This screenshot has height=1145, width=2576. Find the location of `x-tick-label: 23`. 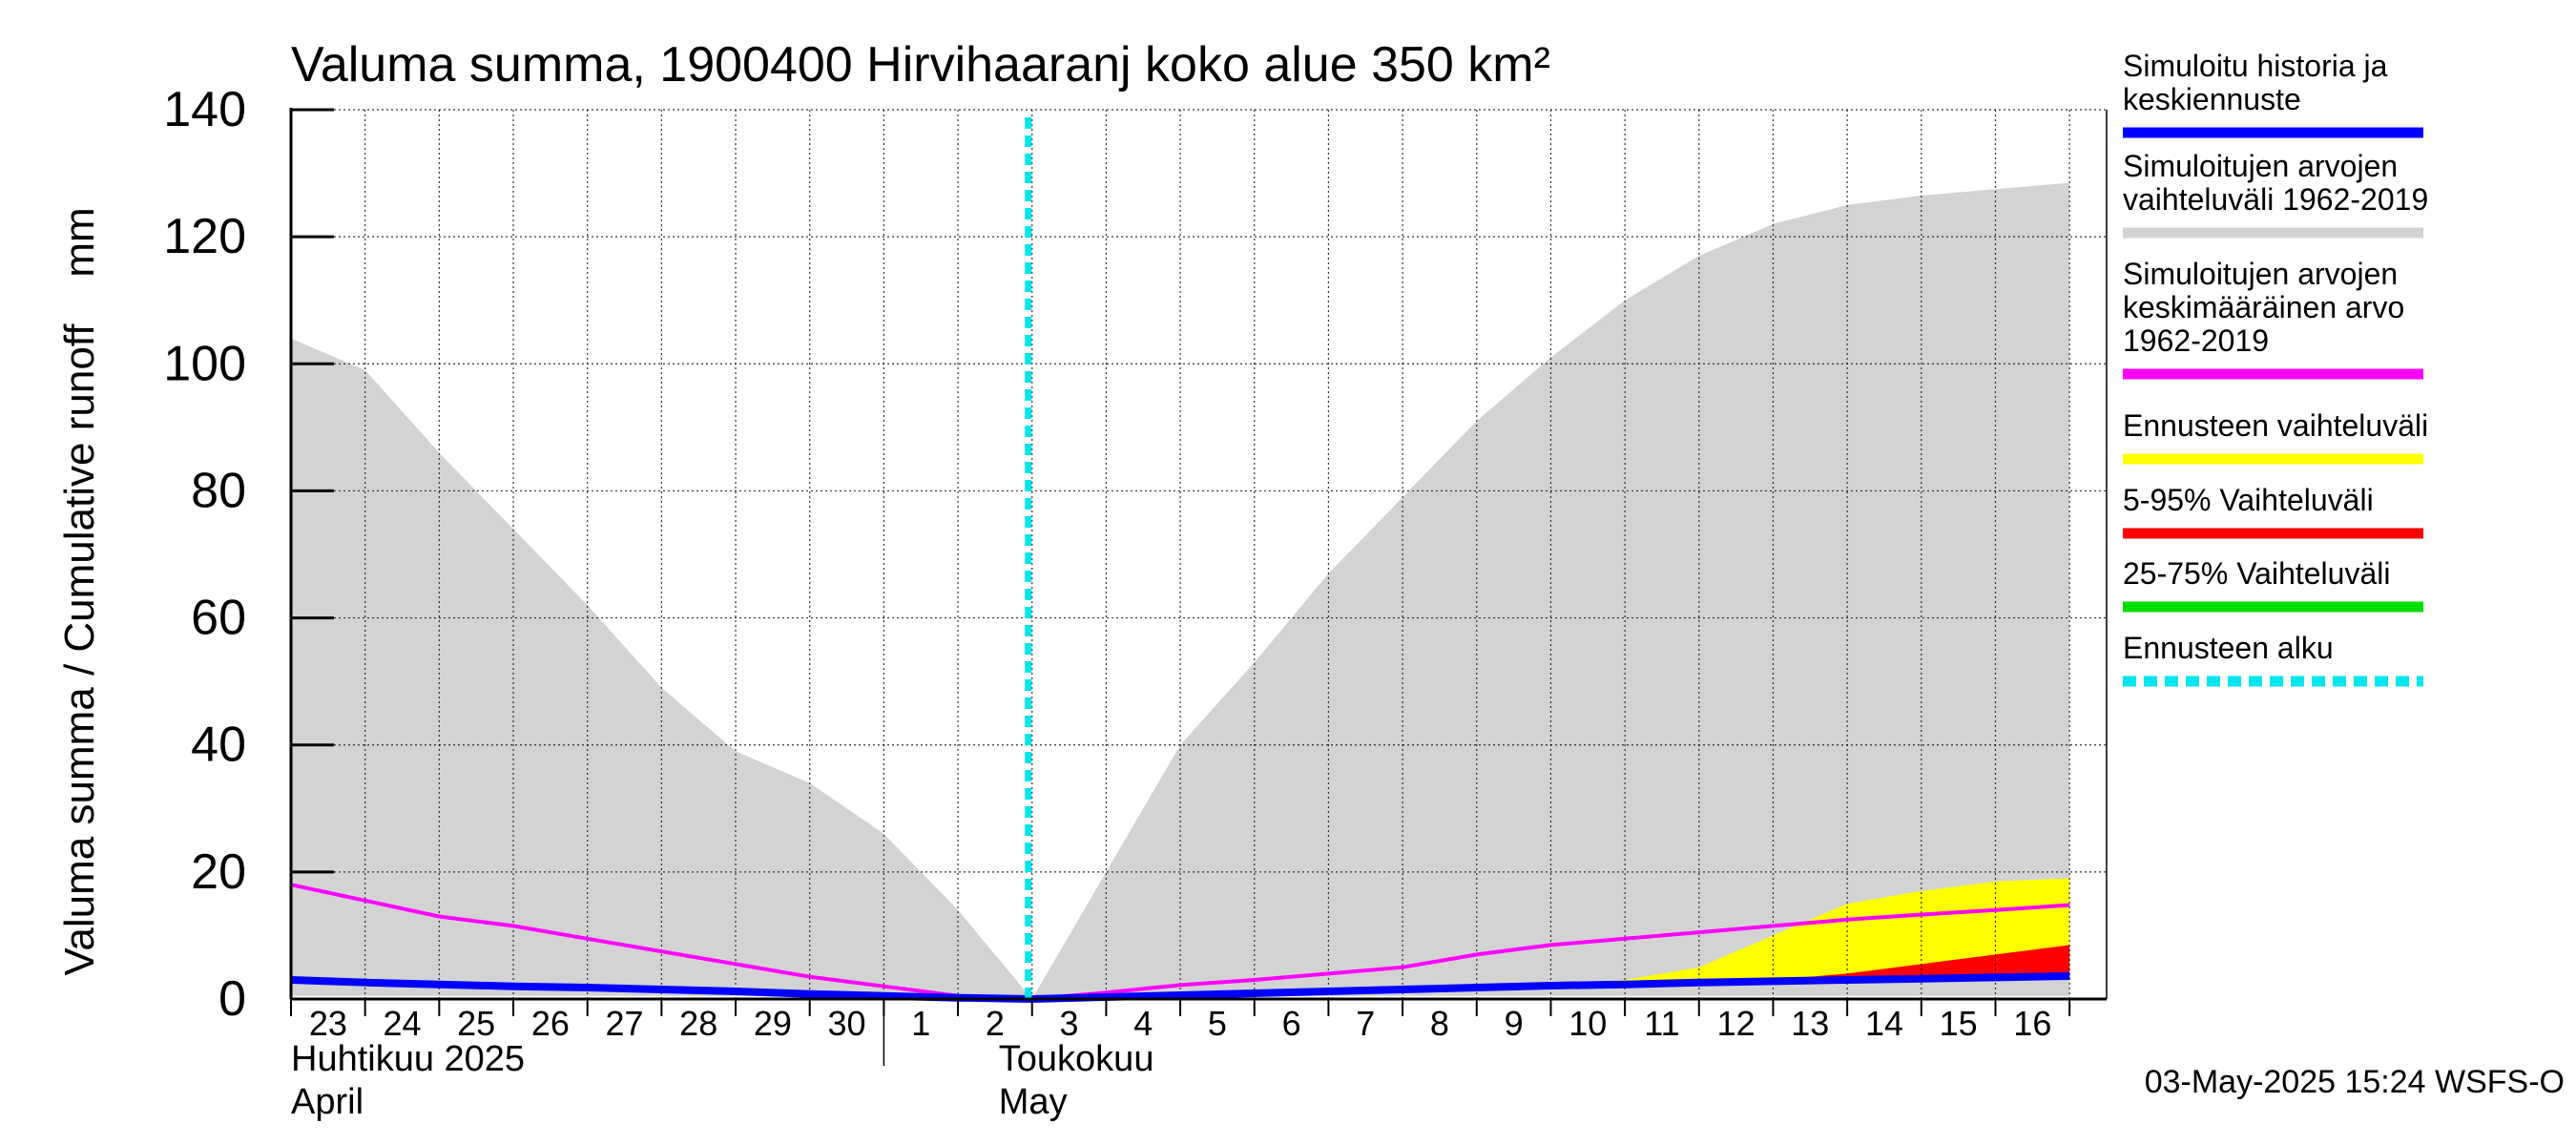

x-tick-label: 23 is located at coordinates (328, 1023).